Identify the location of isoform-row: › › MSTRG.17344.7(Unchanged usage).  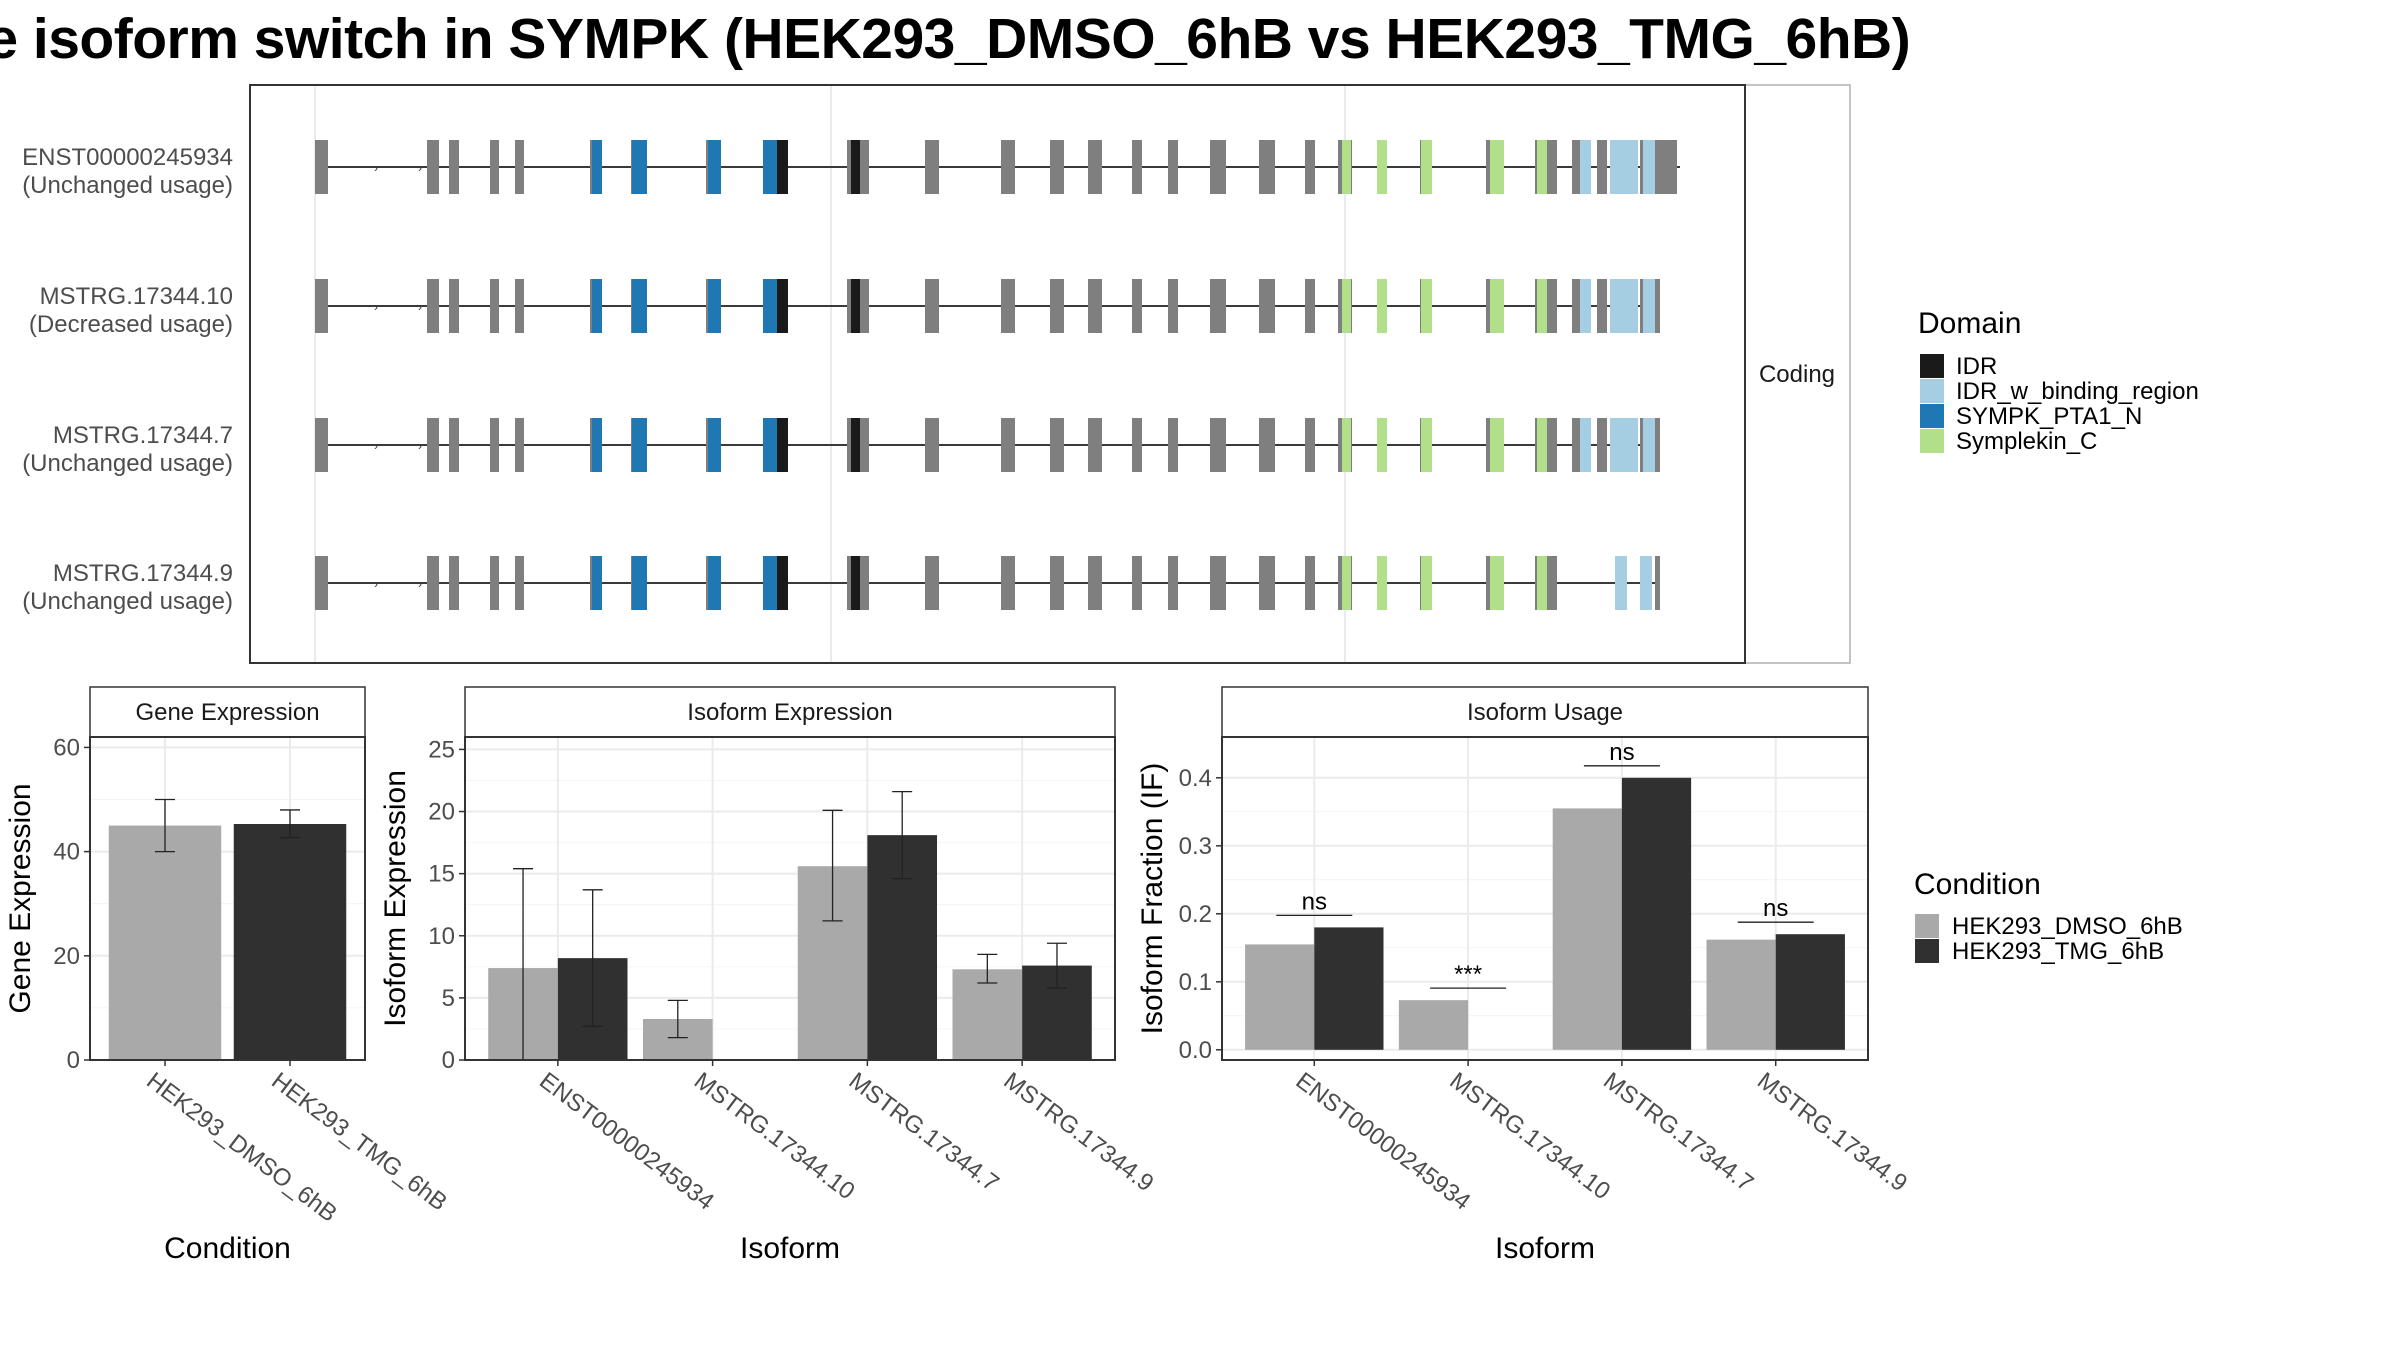
(841, 447).